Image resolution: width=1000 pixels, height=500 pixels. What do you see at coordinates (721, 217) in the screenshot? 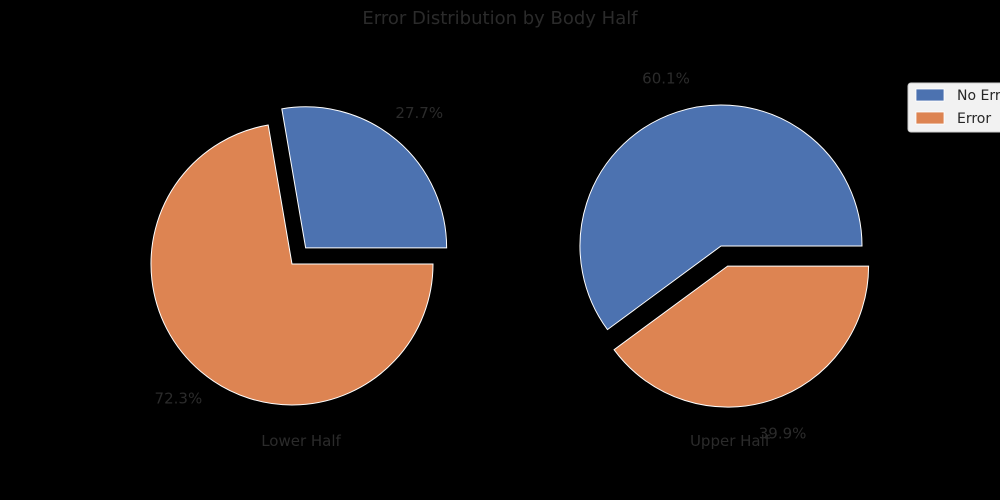
I see `pie-slice-upper-half-no-error` at bounding box center [721, 217].